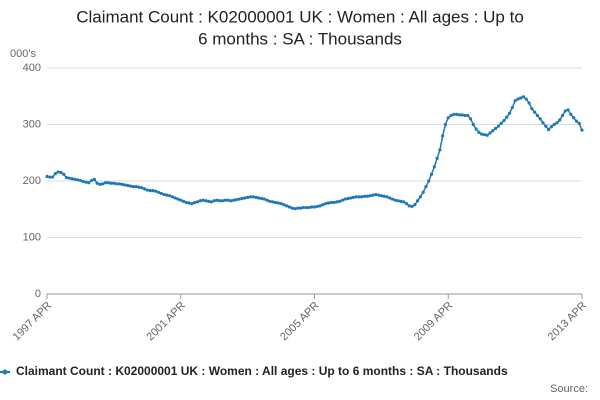  Describe the element at coordinates (33, 322) in the screenshot. I see `x-tick-label: 1997 APR` at that location.